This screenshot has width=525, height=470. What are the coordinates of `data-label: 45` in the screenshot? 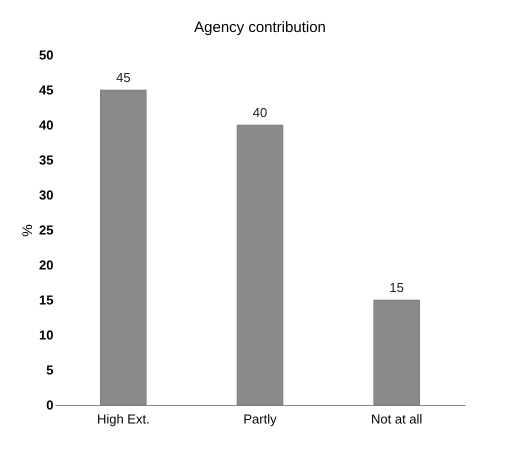 It's located at (123, 77).